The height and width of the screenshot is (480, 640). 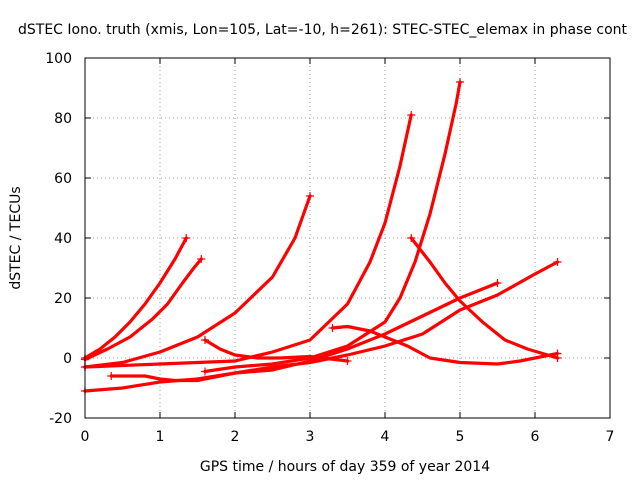 What do you see at coordinates (63, 299) in the screenshot?
I see `y-tick-label: 20` at bounding box center [63, 299].